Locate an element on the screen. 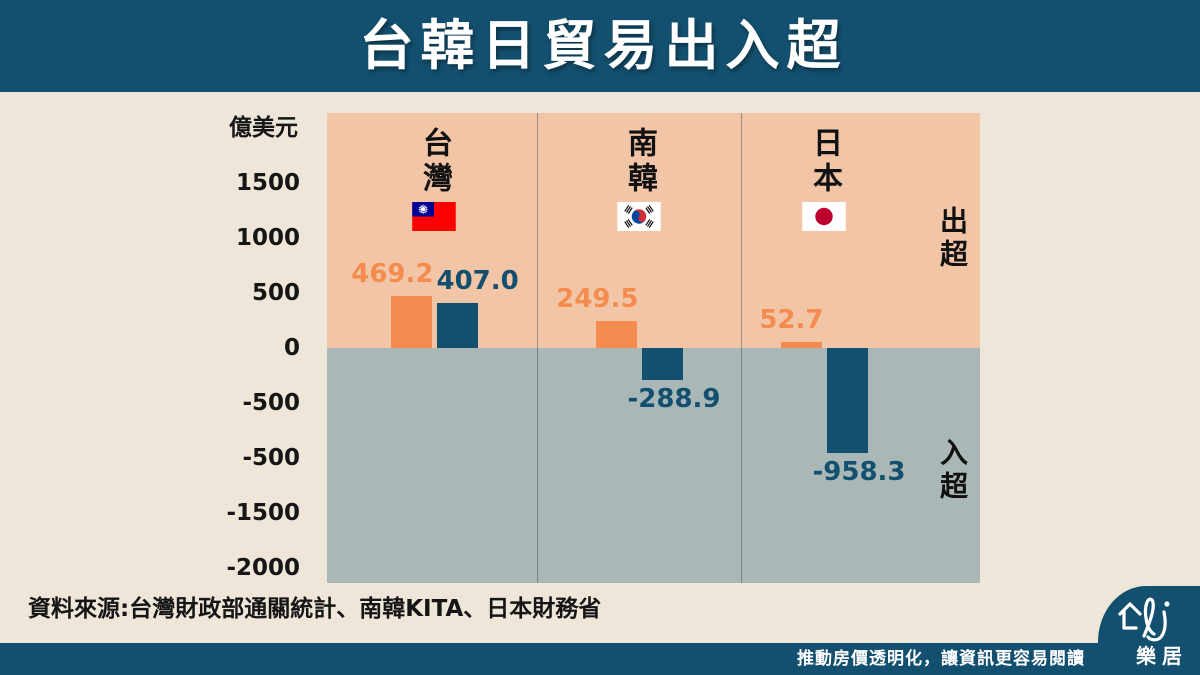  logo: 樂居 is located at coordinates (1149, 630).